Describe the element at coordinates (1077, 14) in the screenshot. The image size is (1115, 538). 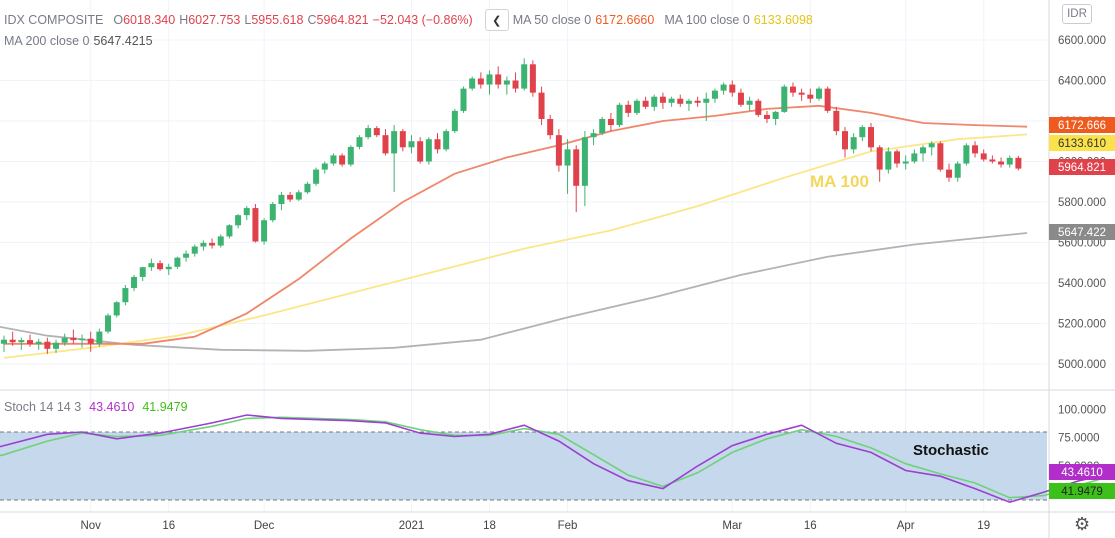
I see `currency-button: IDR` at that location.